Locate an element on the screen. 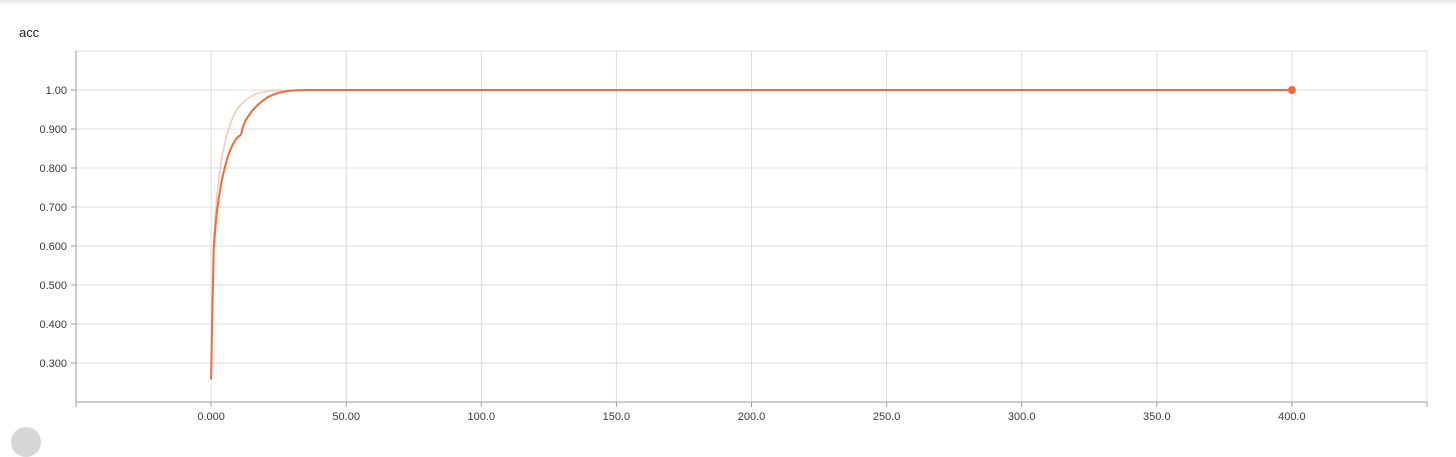  x-tick-label: 0.000 is located at coordinates (211, 417).